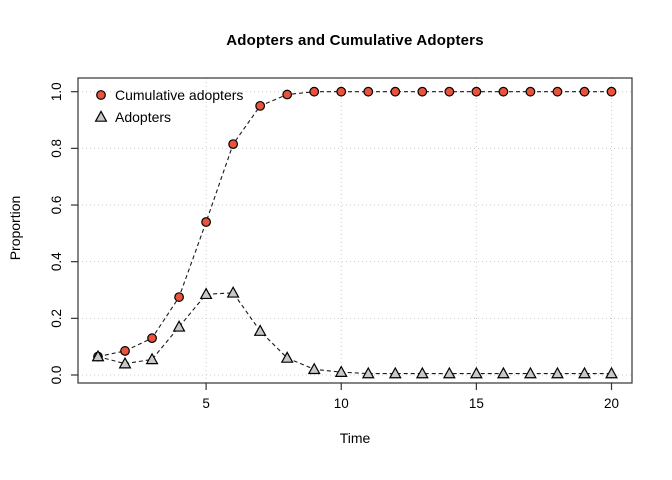 The height and width of the screenshot is (480, 672). Describe the element at coordinates (15, 228) in the screenshot. I see `y-axis-label: Proportion` at that location.